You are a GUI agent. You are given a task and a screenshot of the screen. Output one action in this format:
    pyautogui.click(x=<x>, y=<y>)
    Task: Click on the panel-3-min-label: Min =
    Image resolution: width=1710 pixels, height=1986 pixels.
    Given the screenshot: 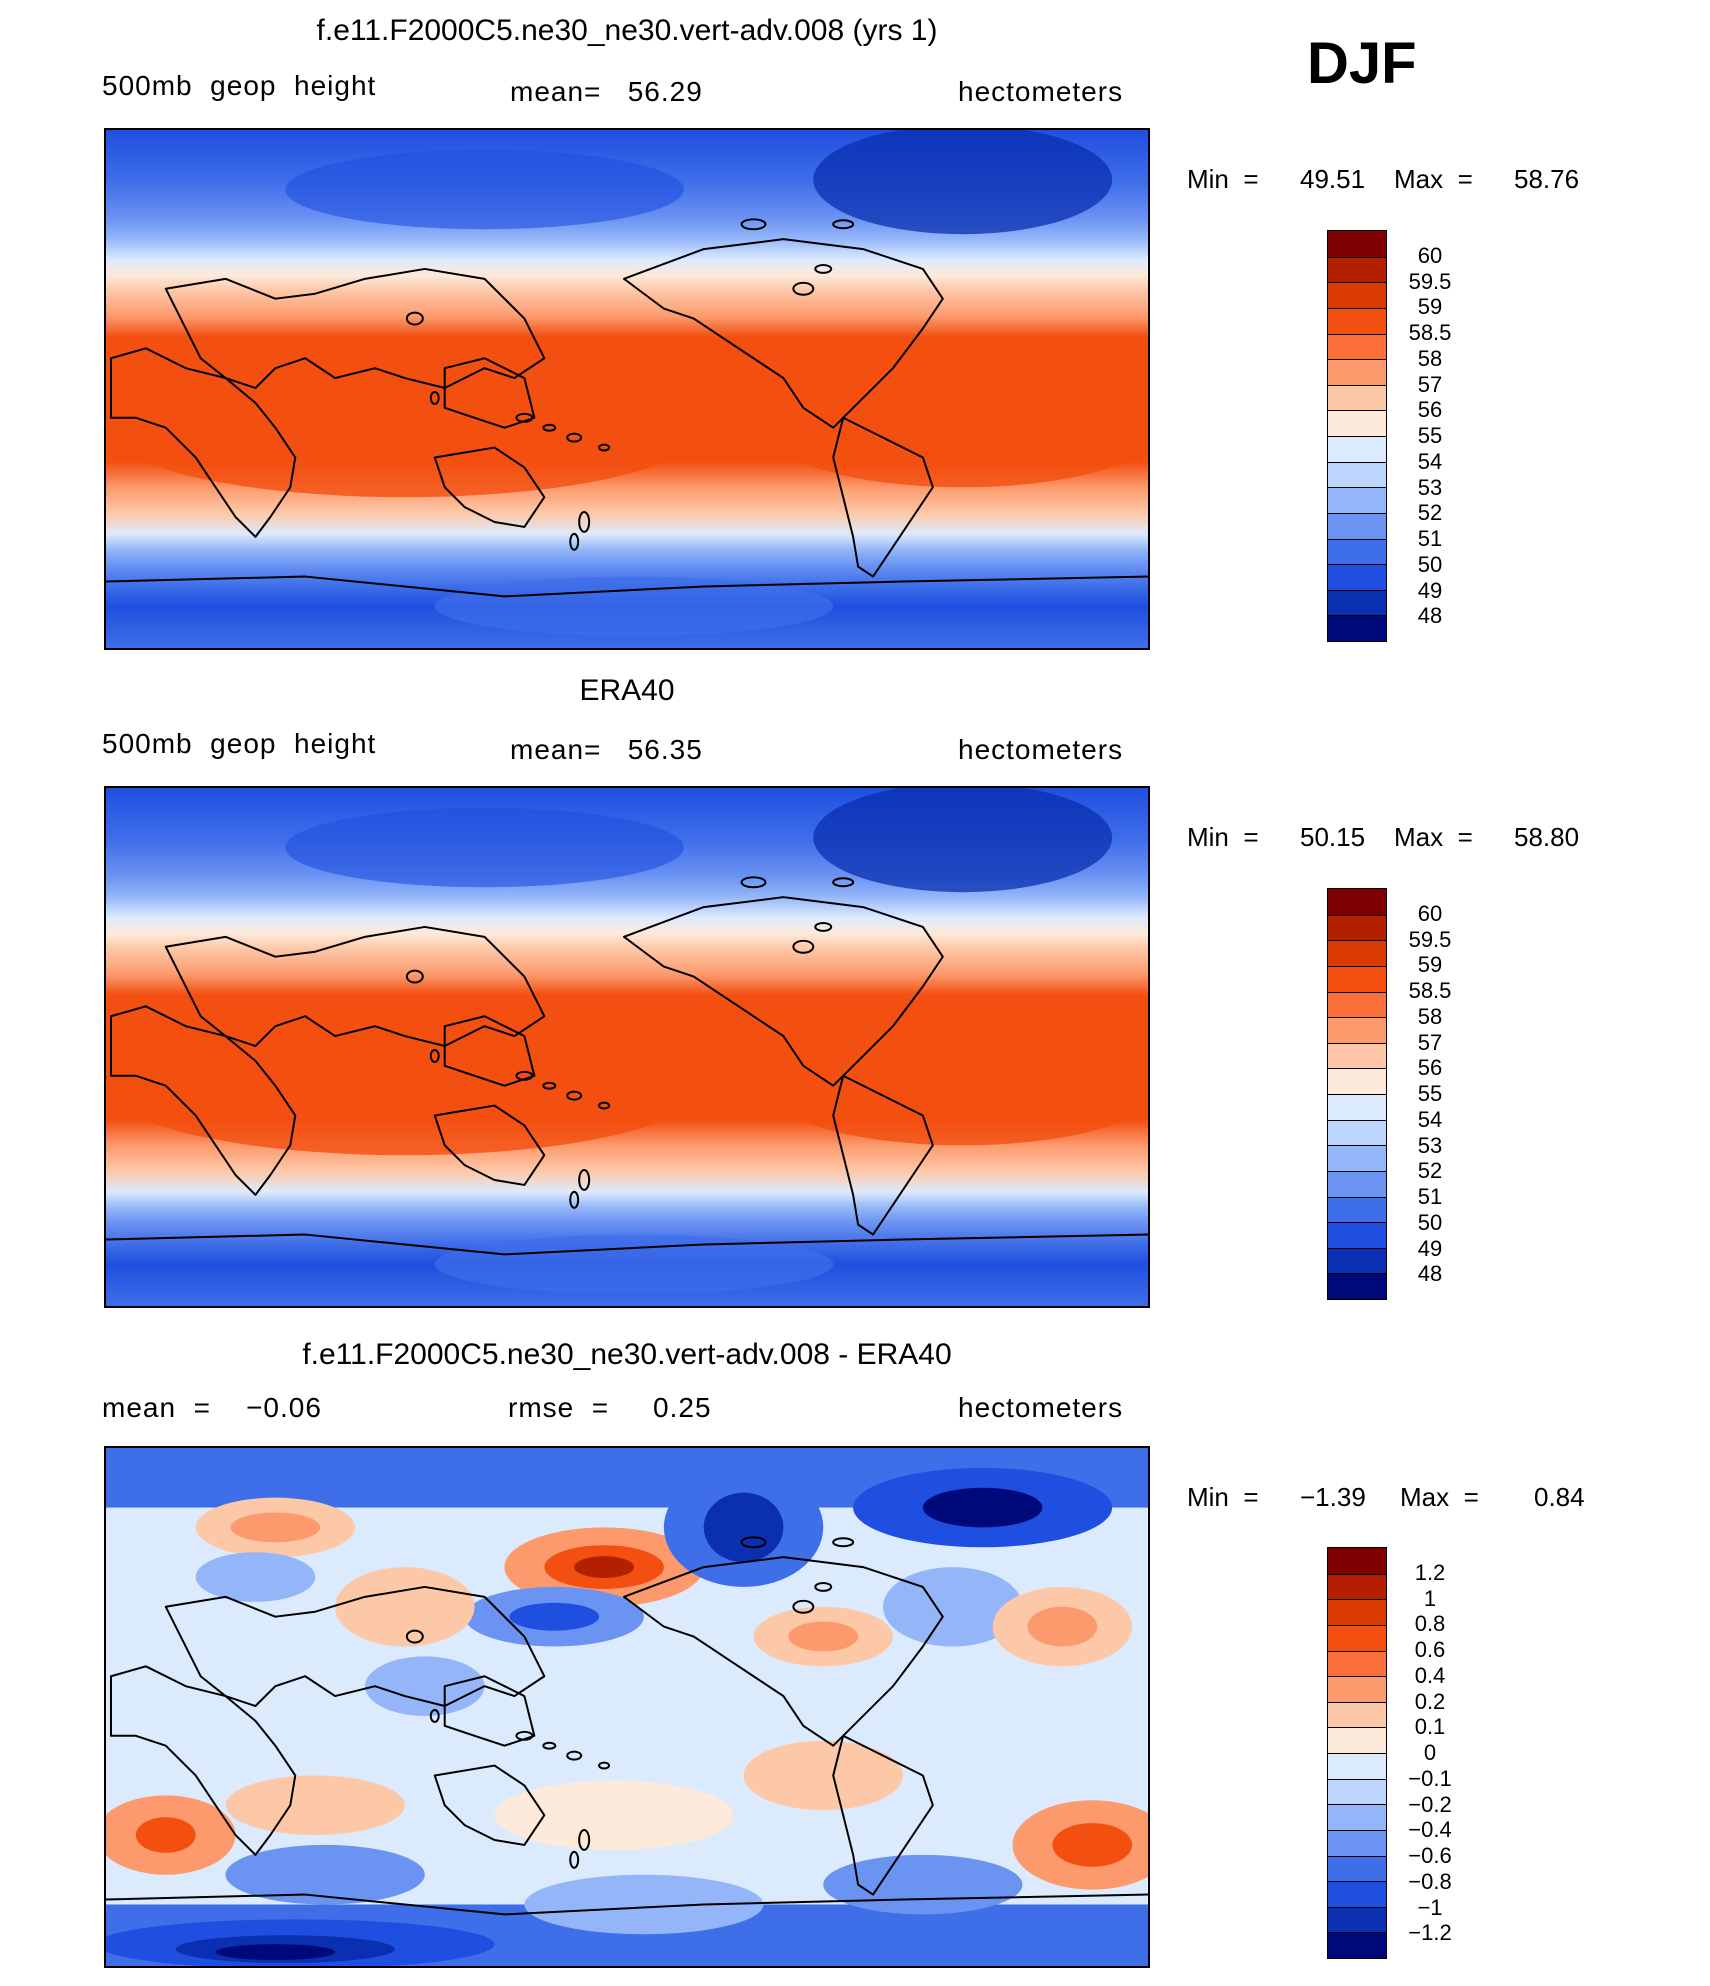 What is the action you would take?
    pyautogui.click(x=1223, y=1497)
    